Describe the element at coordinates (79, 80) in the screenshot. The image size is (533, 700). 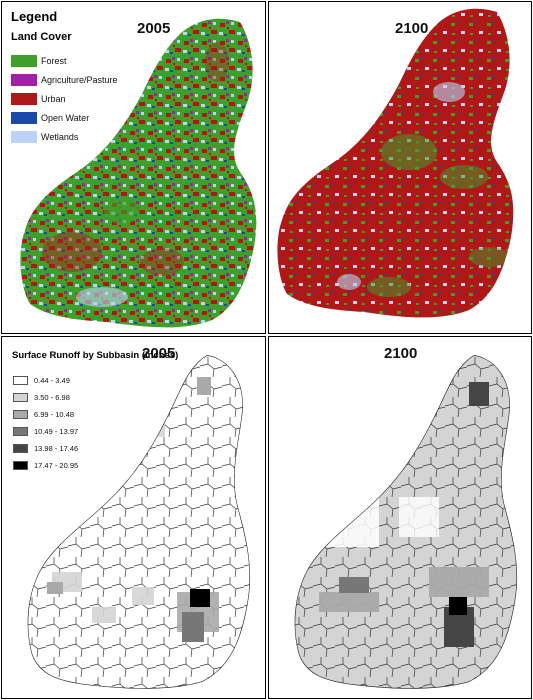
I see `legend-label: Agriculture/Pasture` at that location.